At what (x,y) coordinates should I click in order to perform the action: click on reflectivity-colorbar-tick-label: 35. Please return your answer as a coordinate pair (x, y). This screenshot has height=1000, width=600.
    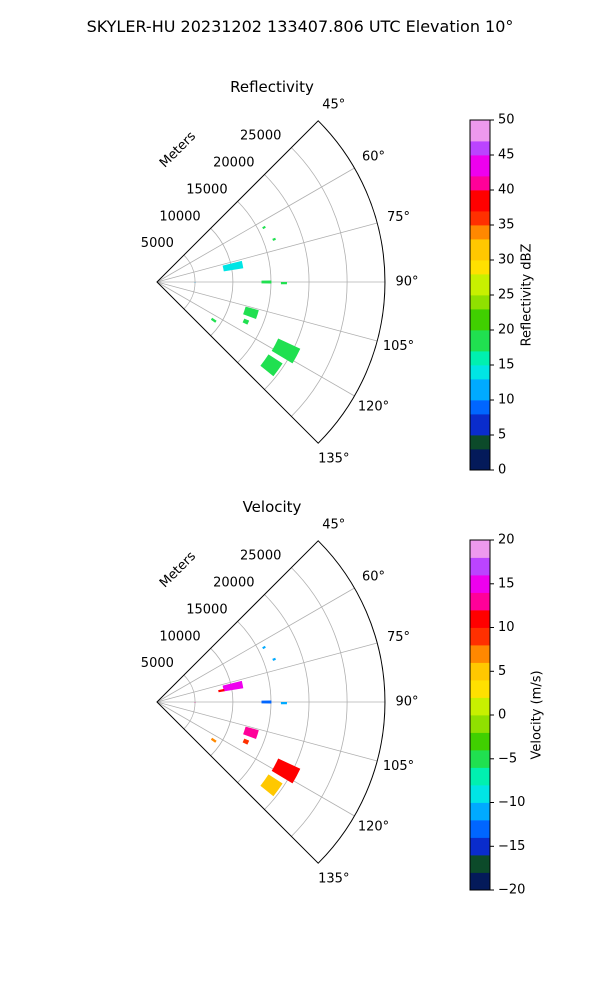
    Looking at the image, I should click on (506, 225).